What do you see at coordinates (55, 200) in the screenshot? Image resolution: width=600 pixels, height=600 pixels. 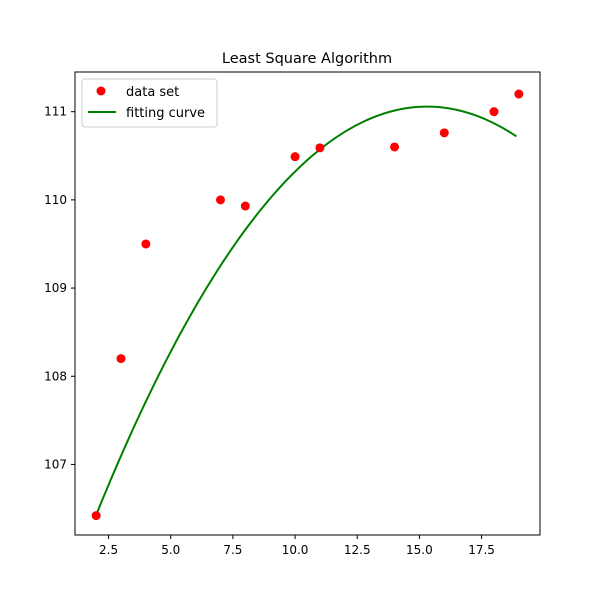 I see `y-tick-label: 110` at bounding box center [55, 200].